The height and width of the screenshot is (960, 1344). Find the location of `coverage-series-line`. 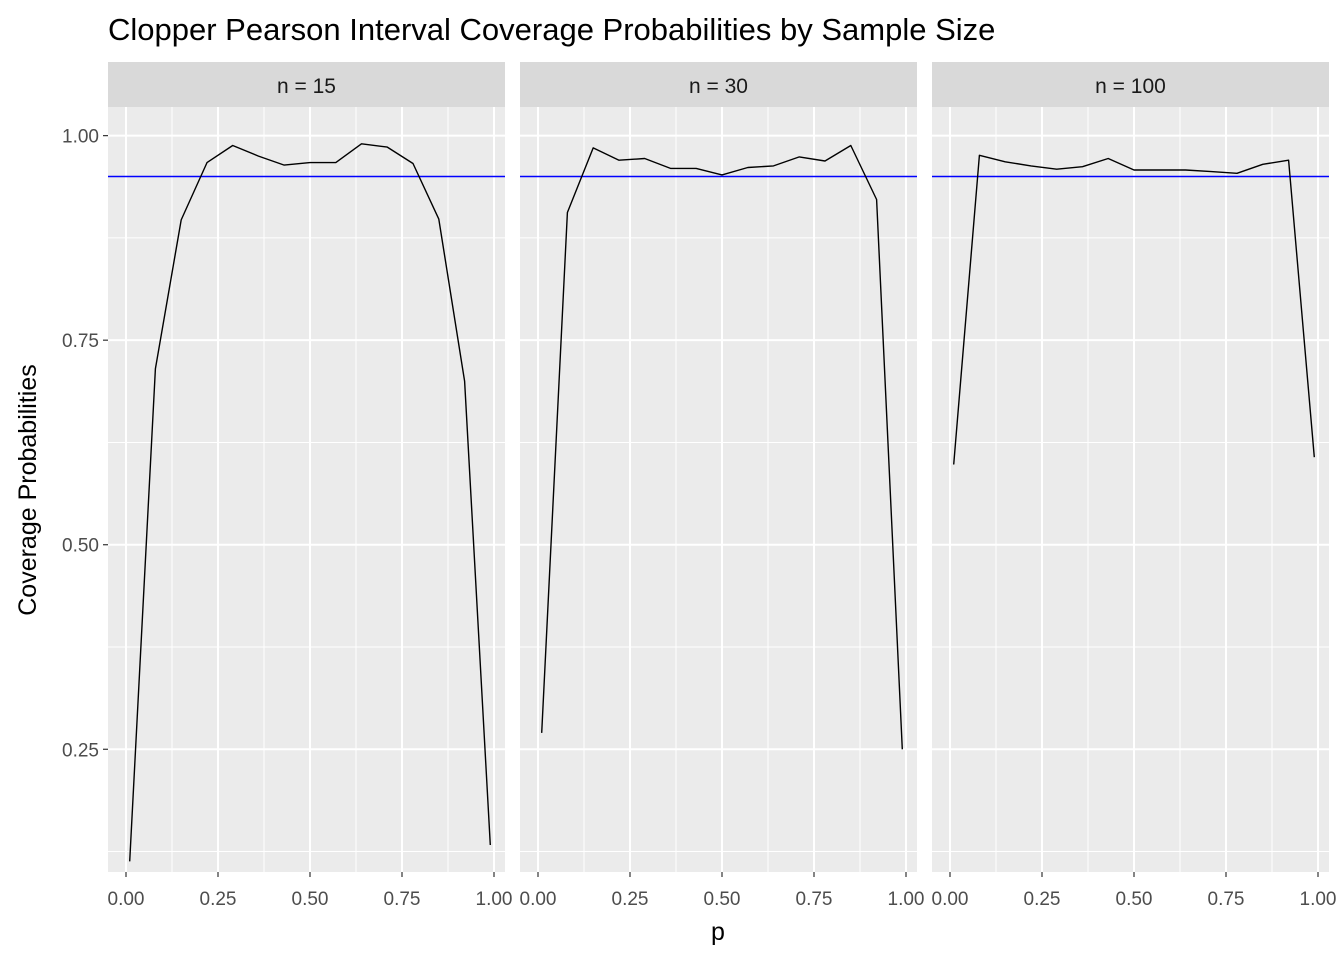

coverage-series-line is located at coordinates (1134, 309).